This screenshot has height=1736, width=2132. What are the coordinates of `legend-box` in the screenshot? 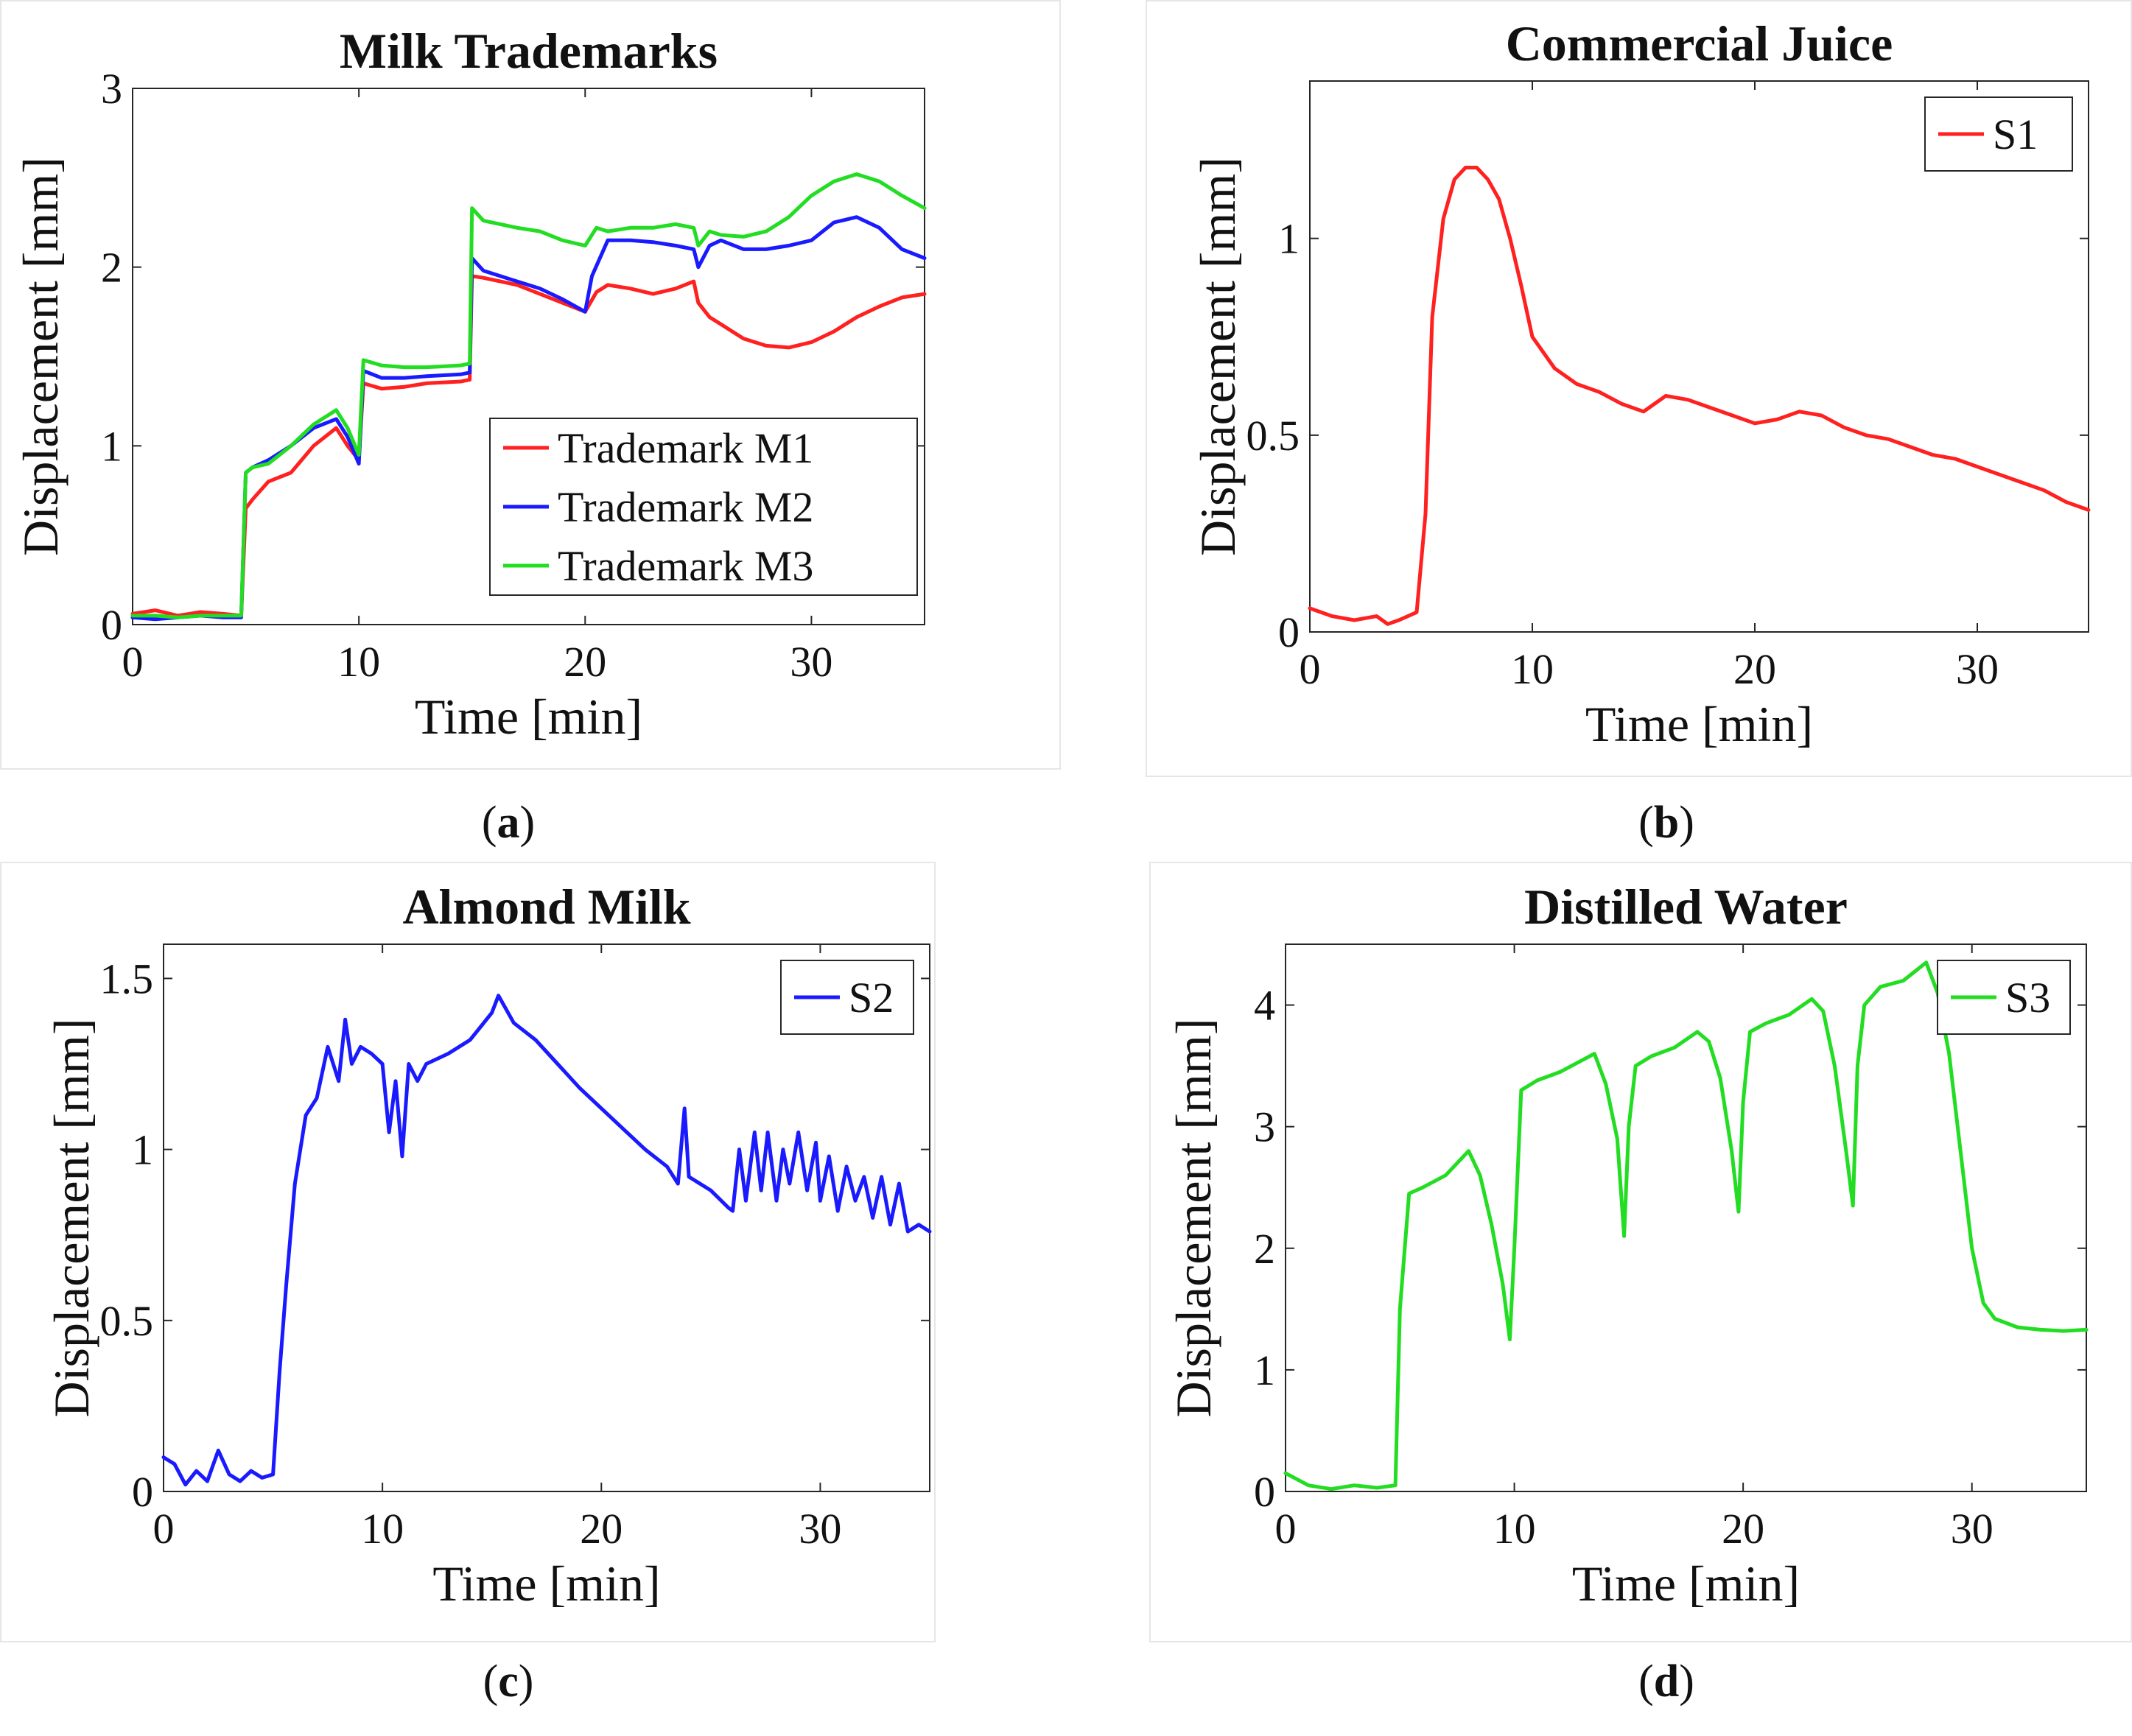 It's located at (703, 507).